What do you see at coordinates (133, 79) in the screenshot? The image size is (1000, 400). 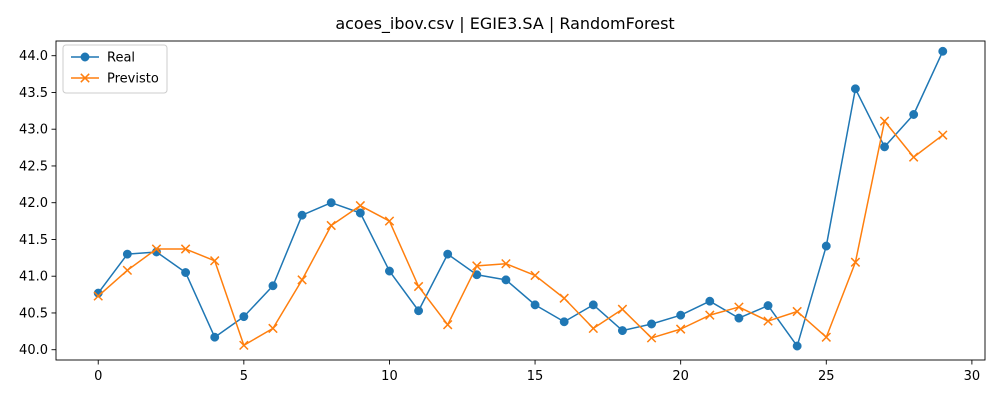 I see `legend-label-previsto: Previsto` at bounding box center [133, 79].